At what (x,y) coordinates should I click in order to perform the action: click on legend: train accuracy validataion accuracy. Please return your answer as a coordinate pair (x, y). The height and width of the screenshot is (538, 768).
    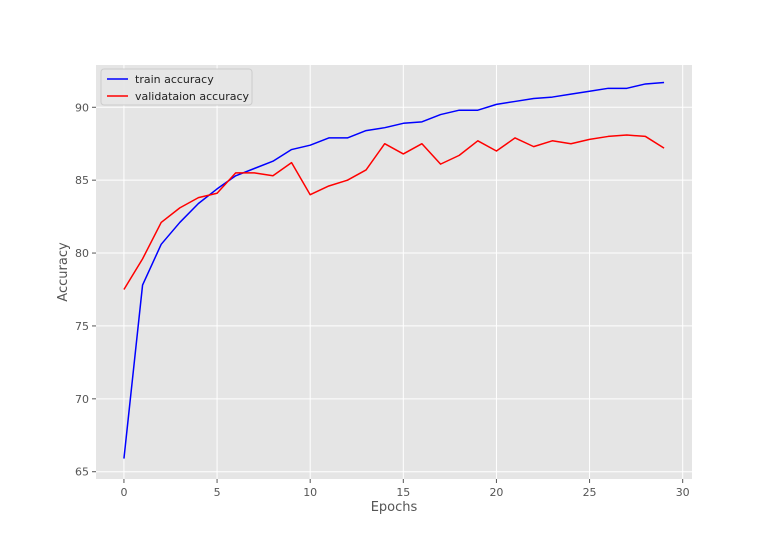
    Looking at the image, I should click on (176, 87).